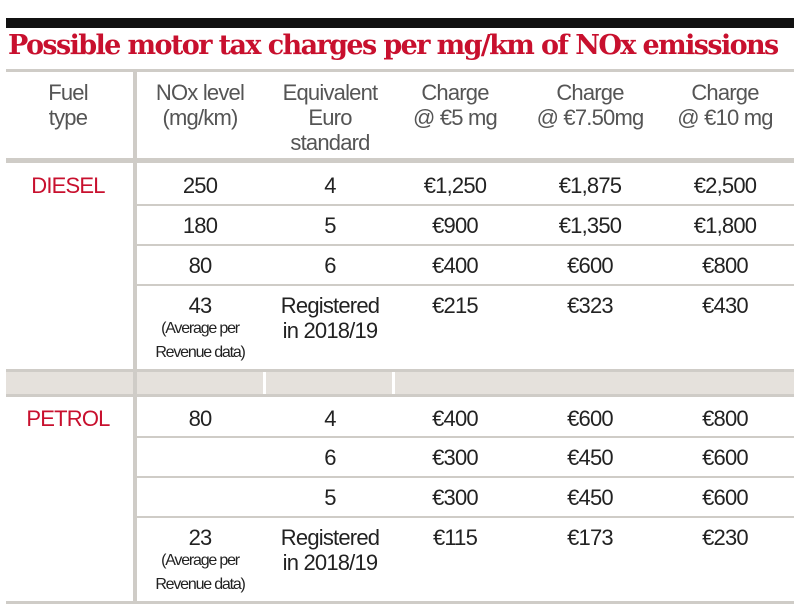  What do you see at coordinates (68, 117) in the screenshot?
I see `column-header: type` at bounding box center [68, 117].